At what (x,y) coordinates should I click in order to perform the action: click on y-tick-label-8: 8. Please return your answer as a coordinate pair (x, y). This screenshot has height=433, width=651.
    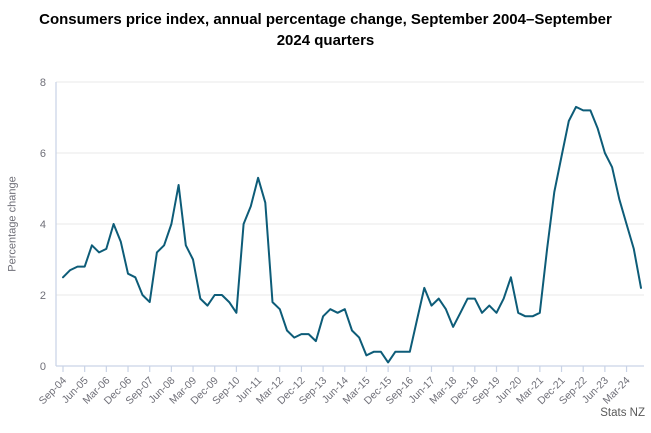
    Looking at the image, I should click on (43, 83).